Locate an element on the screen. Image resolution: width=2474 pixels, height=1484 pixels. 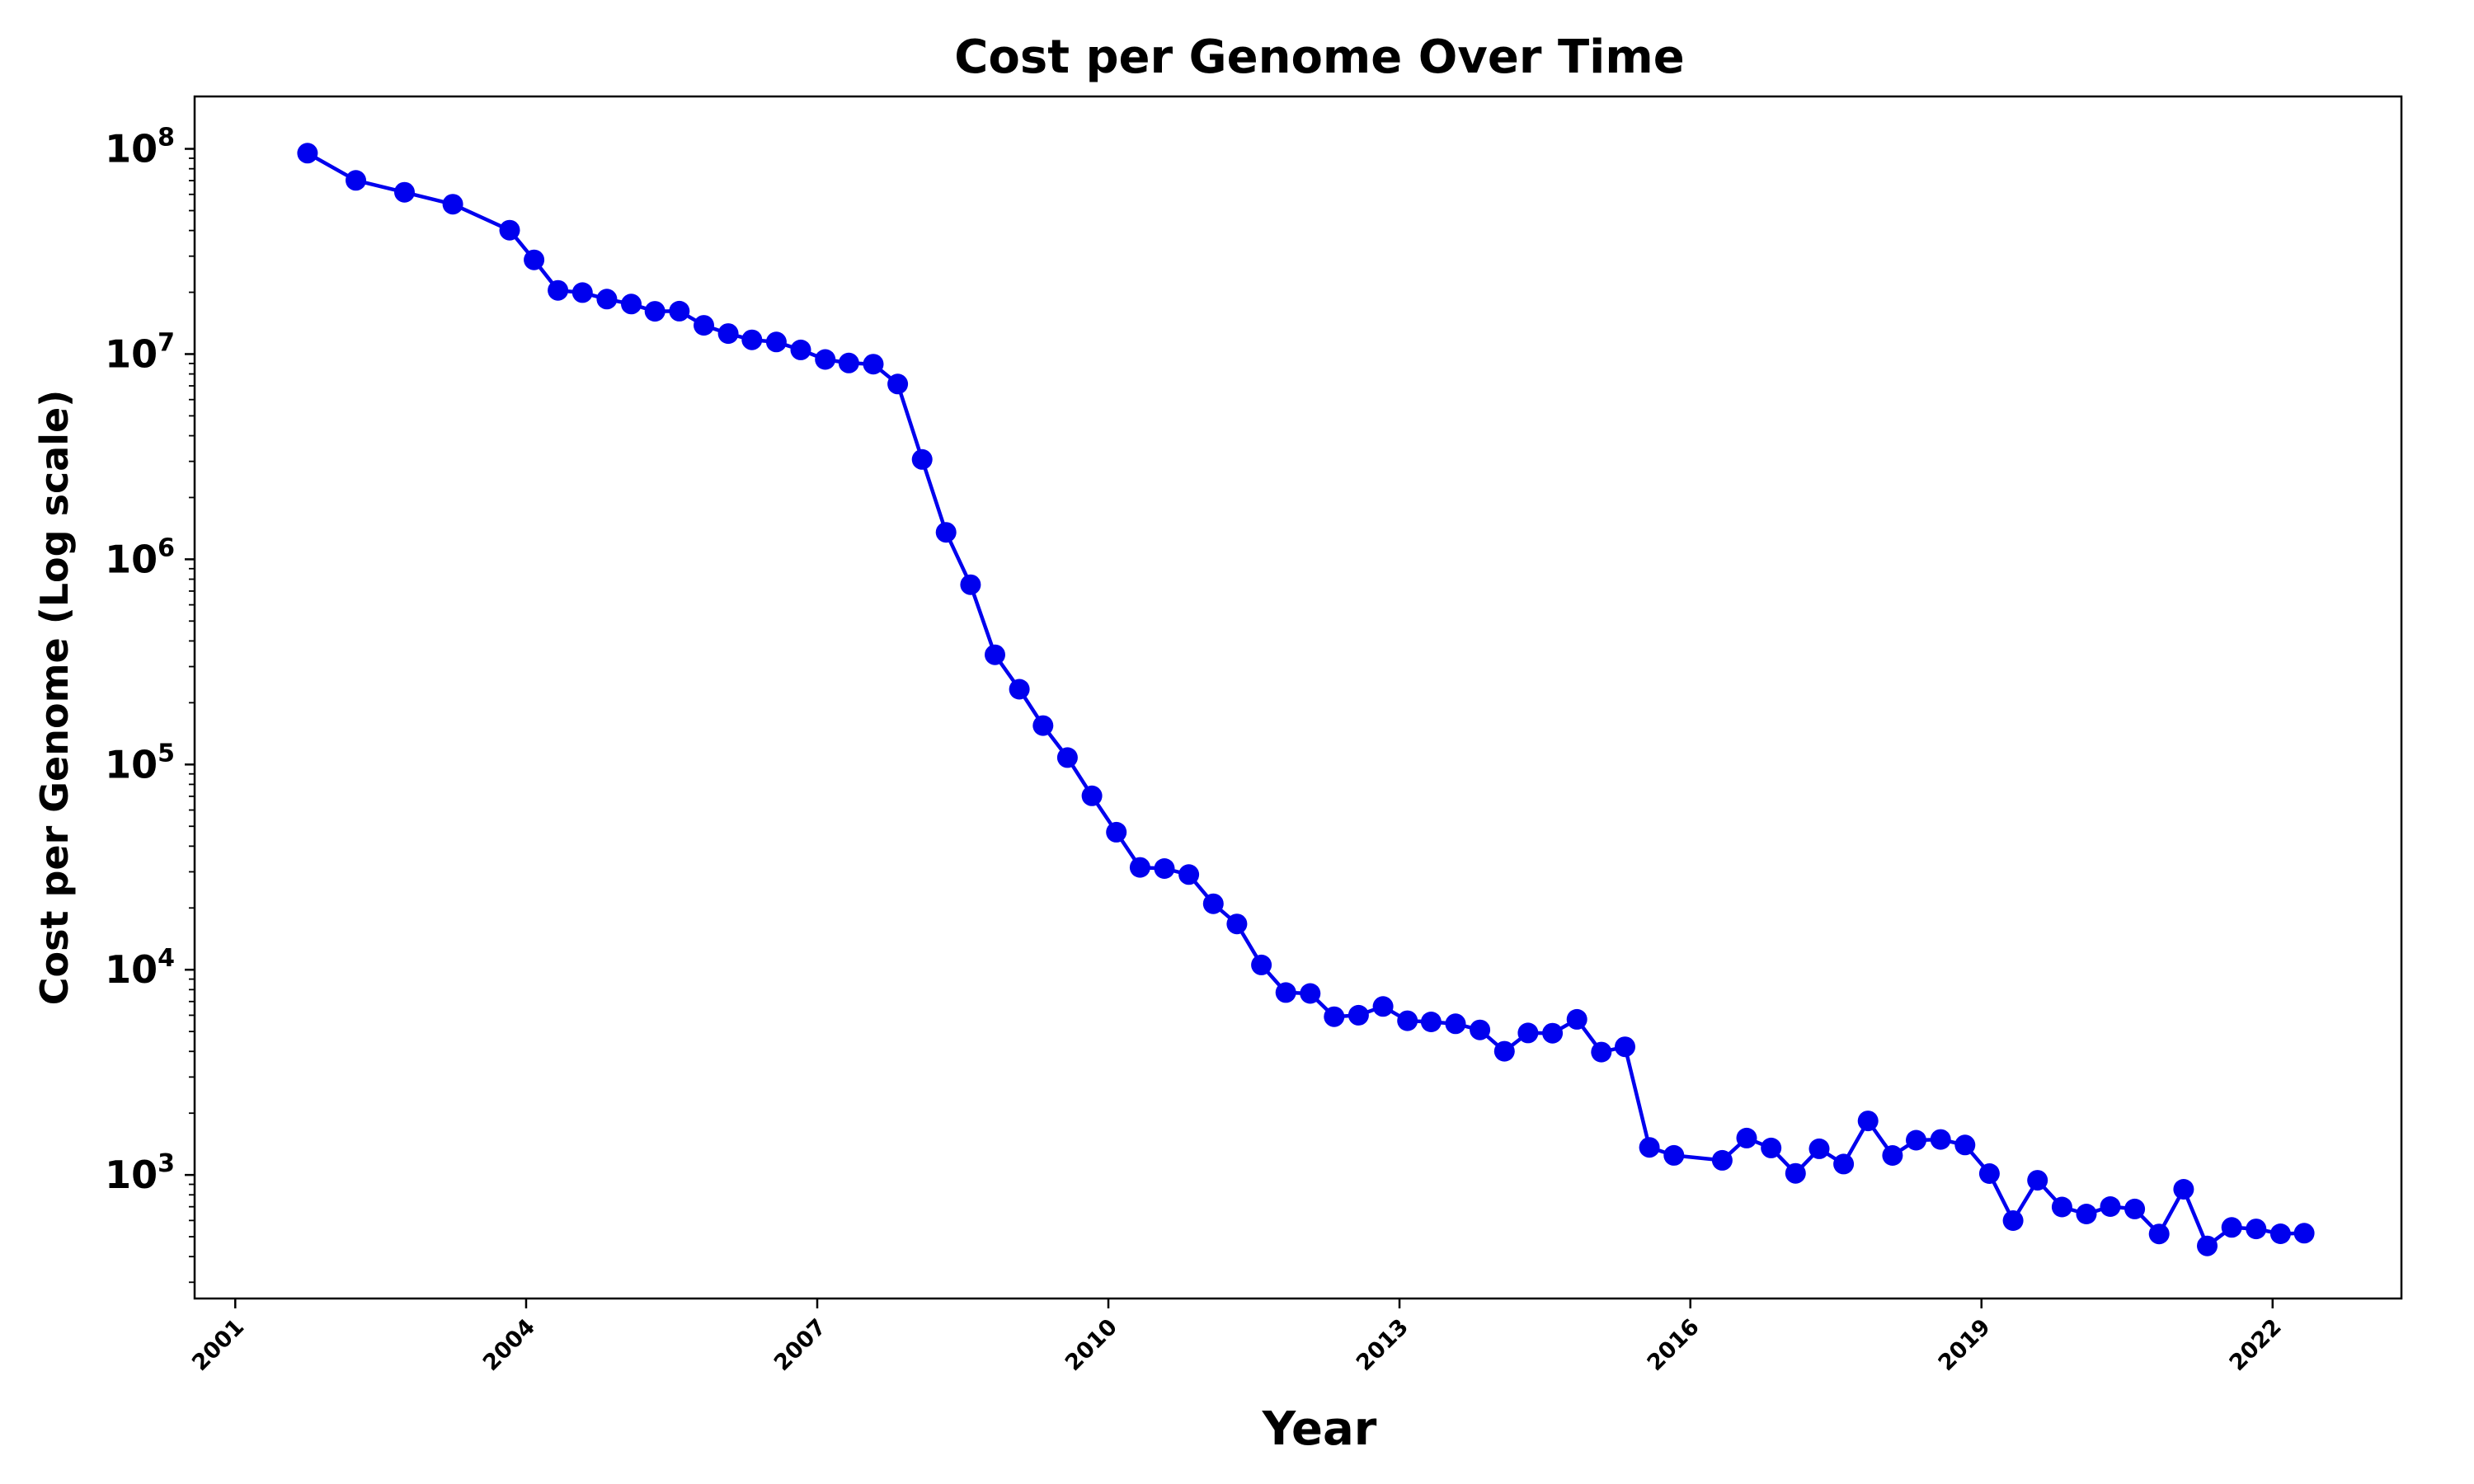
chart-title: Cost per Genome Over Time is located at coordinates (1319, 58).